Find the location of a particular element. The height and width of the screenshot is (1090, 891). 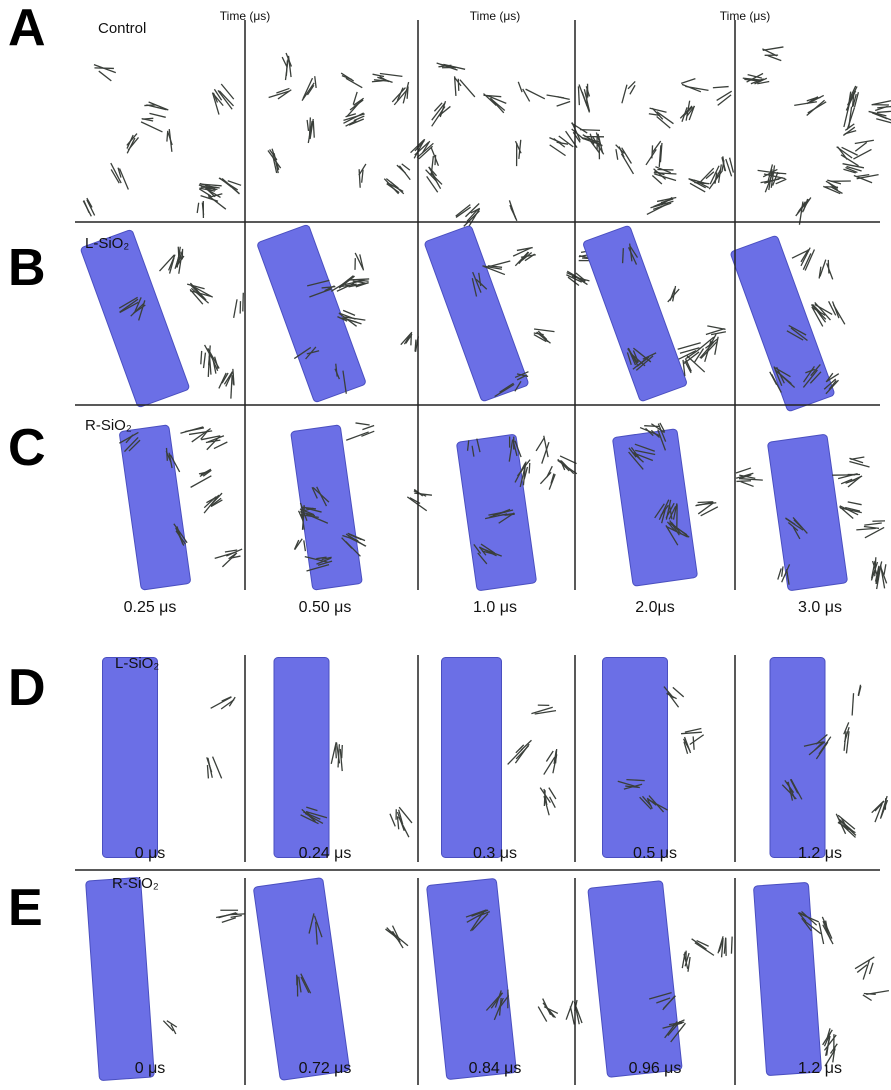

time-label: 1.0 μs is located at coordinates (495, 607).